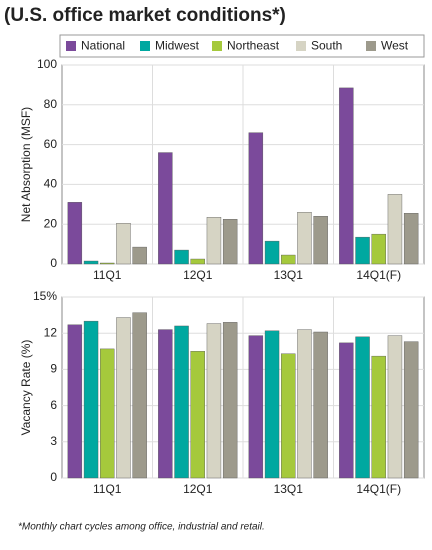  I want to click on y-tick-label: 6, so click(53, 405).